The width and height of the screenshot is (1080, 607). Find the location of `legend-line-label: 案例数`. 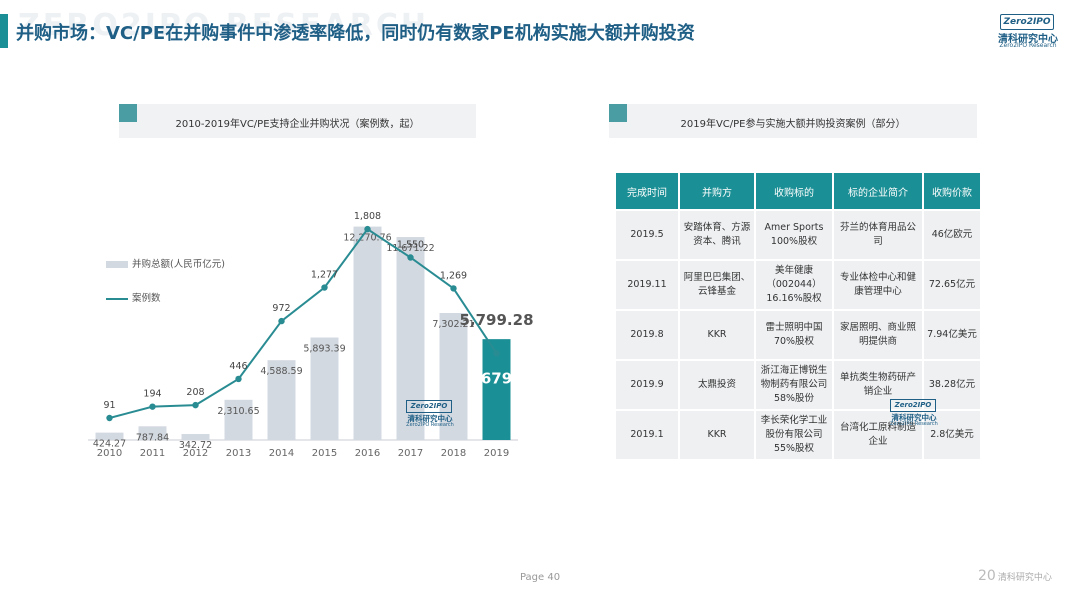

legend-line-label: 案例数 is located at coordinates (146, 298).